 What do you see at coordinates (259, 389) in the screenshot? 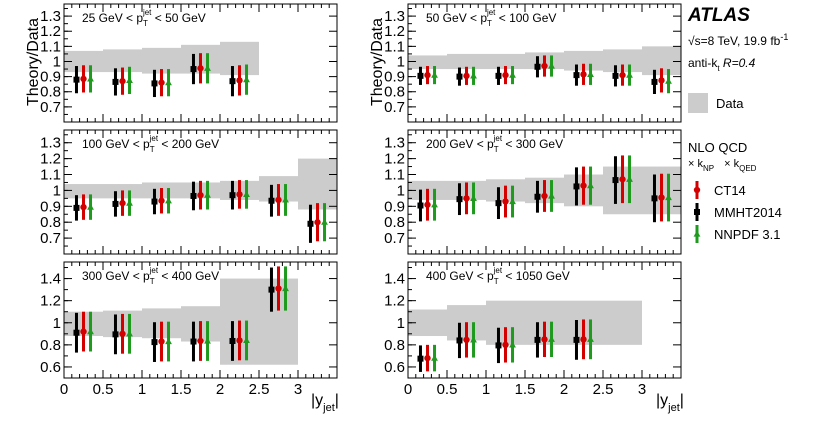
I see `x-tick-label-5: 2.5` at bounding box center [259, 389].